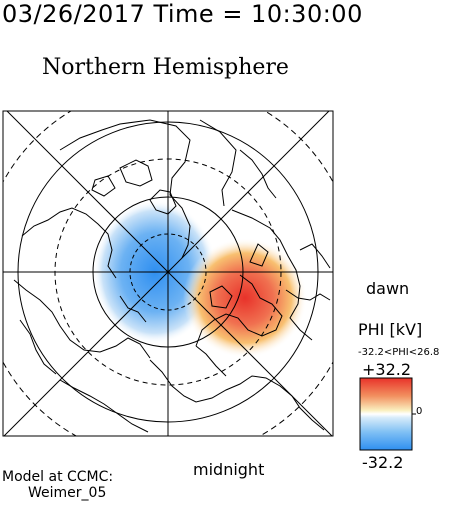  What do you see at coordinates (387, 414) in the screenshot?
I see `legend-colorbar` at bounding box center [387, 414].